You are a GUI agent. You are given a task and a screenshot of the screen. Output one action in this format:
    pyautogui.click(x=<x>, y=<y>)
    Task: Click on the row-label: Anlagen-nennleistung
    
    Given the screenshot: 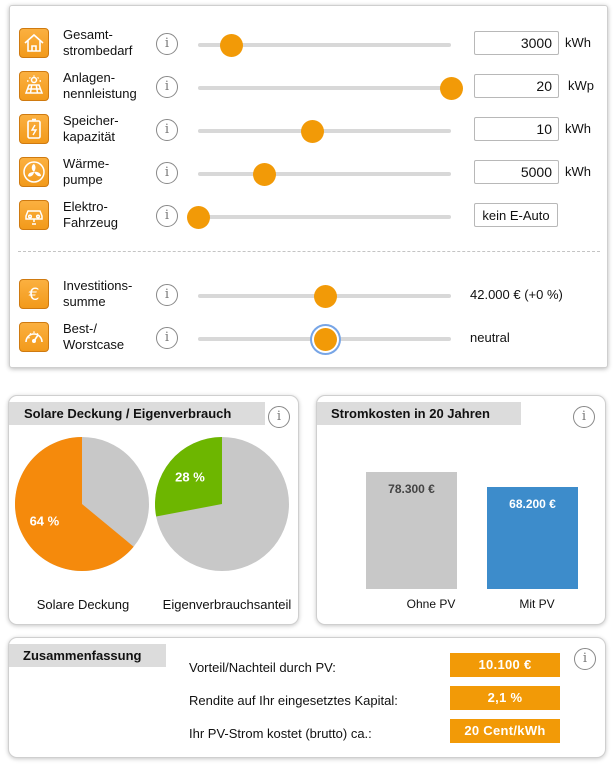 What is the action you would take?
    pyautogui.click(x=113, y=86)
    